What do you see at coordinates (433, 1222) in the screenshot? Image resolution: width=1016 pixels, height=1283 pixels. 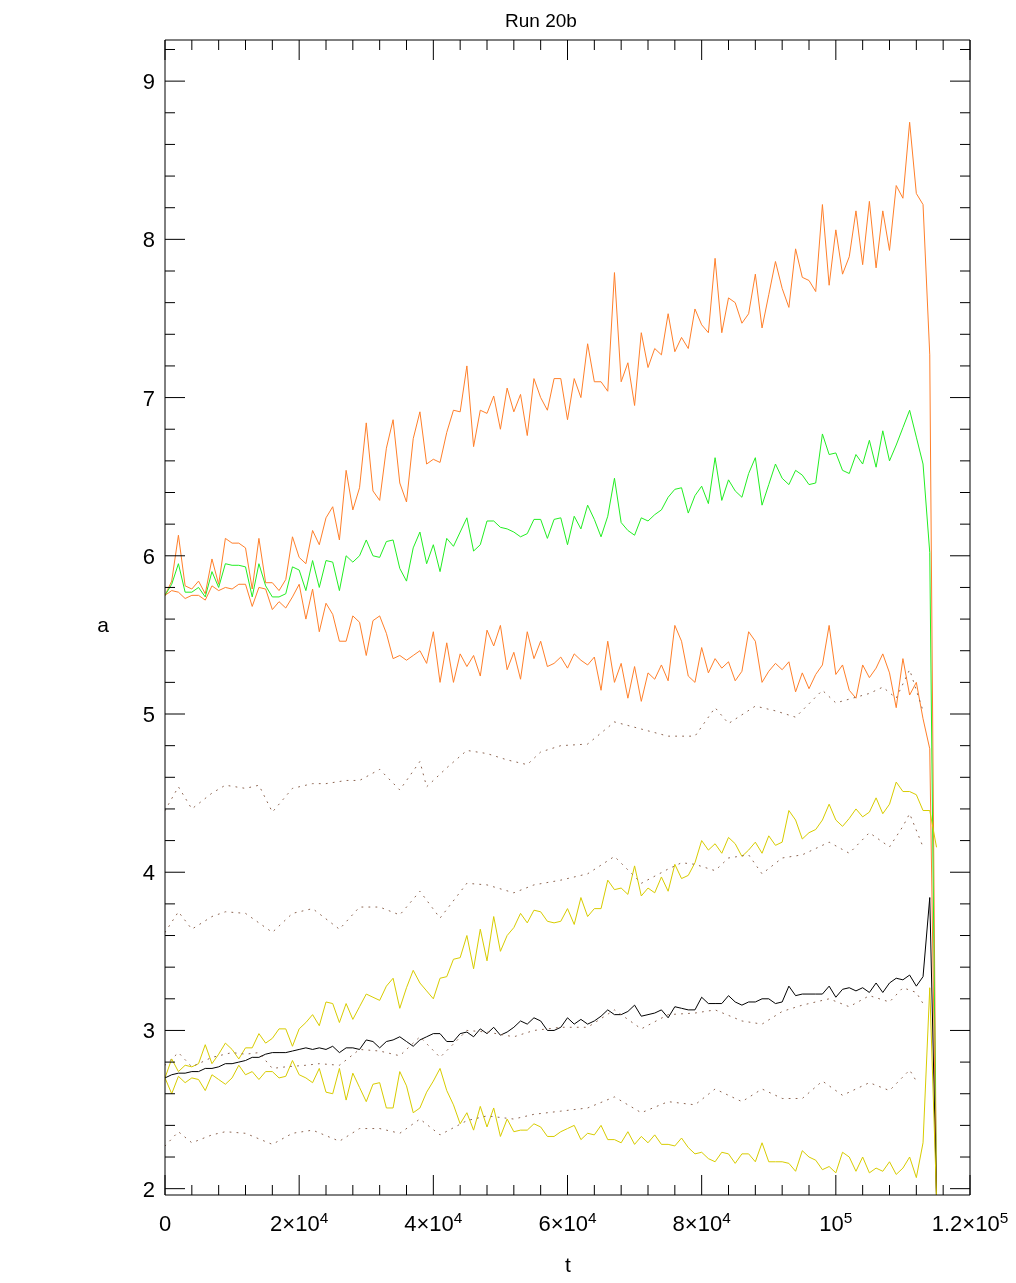 I see `x-tick-label: 4×10$^{4}$` at bounding box center [433, 1222].